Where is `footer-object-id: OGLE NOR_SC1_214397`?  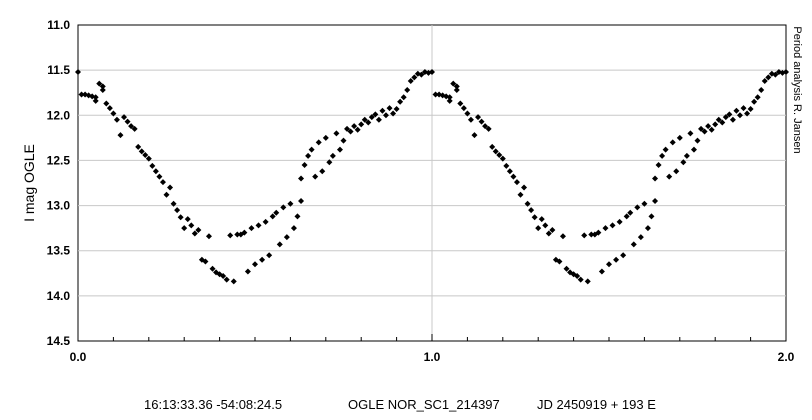
footer-object-id: OGLE NOR_SC1_214397 is located at coordinates (424, 404).